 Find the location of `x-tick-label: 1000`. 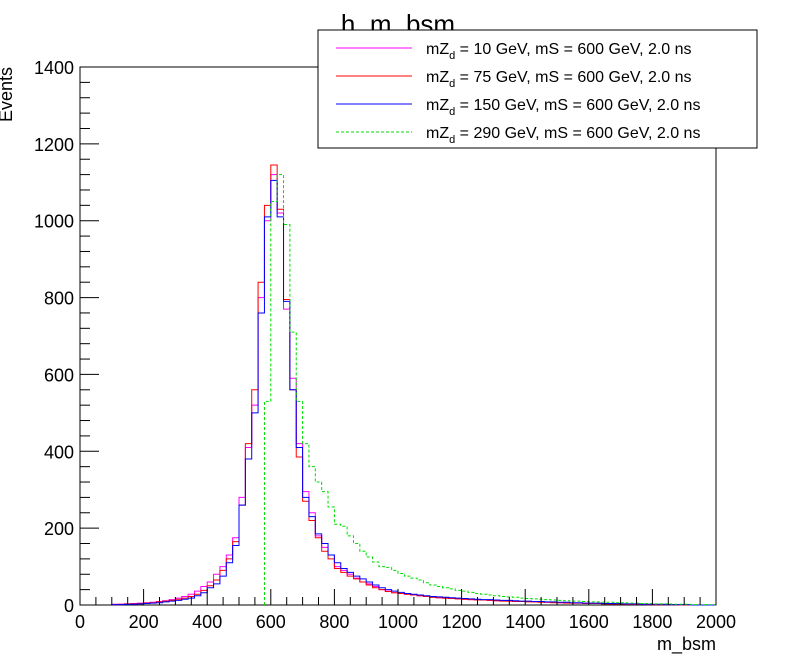

x-tick-label: 1000 is located at coordinates (398, 622).